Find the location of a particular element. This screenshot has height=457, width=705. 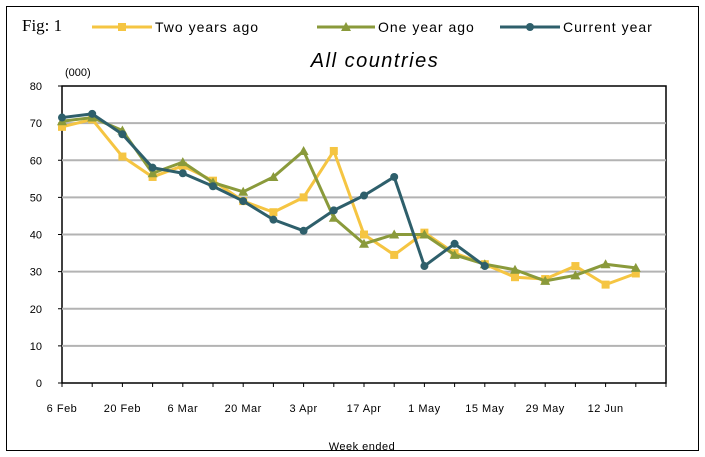

y-tick-label: 40 is located at coordinates (36, 236).